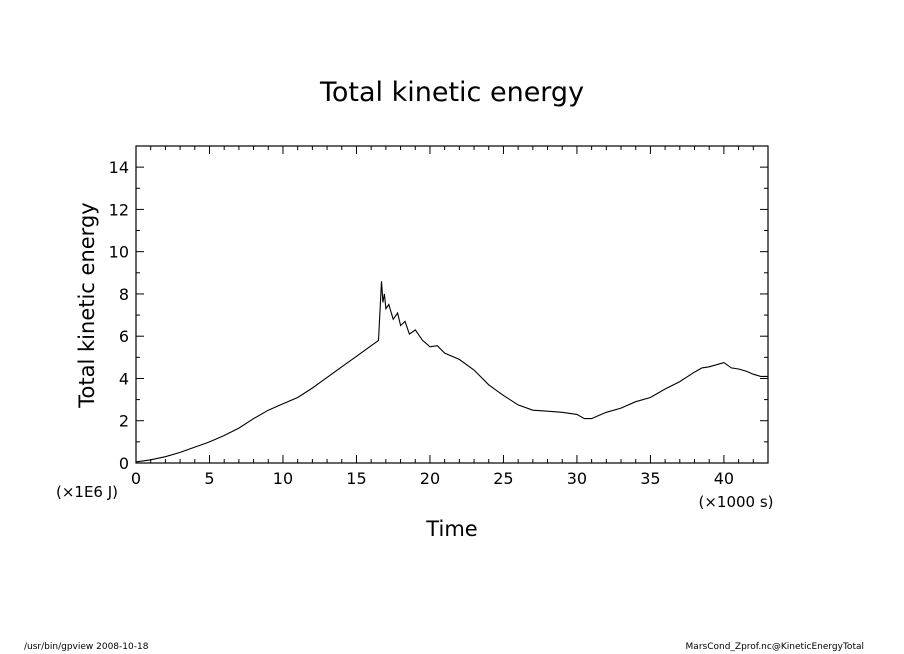  I want to click on footer-right: MarsCond_Zprof.nc@KineticEnergyTotal, so click(774, 647).